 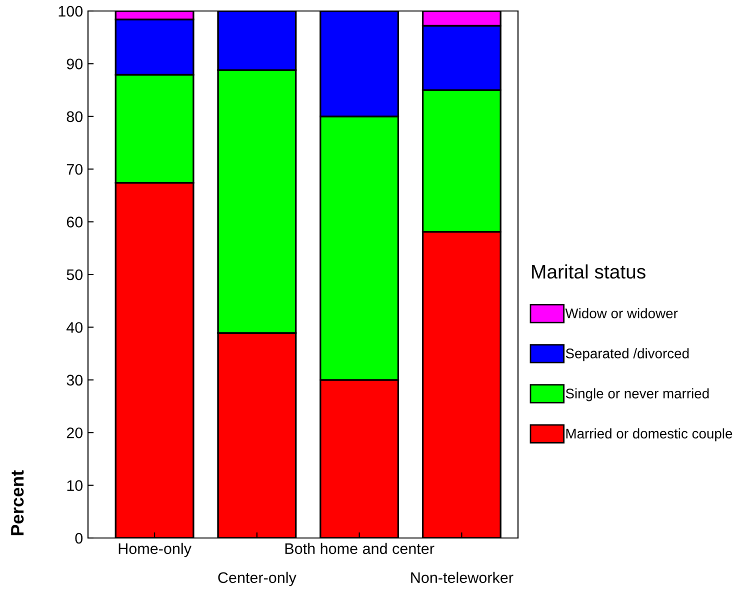 What do you see at coordinates (74, 222) in the screenshot?
I see `y-tick-label: 60` at bounding box center [74, 222].